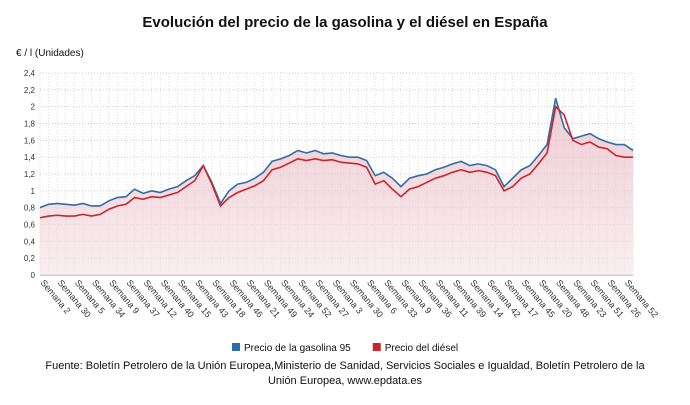 The width and height of the screenshot is (690, 405). What do you see at coordinates (30, 124) in the screenshot?
I see `y-tick-label: 1,8` at bounding box center [30, 124].